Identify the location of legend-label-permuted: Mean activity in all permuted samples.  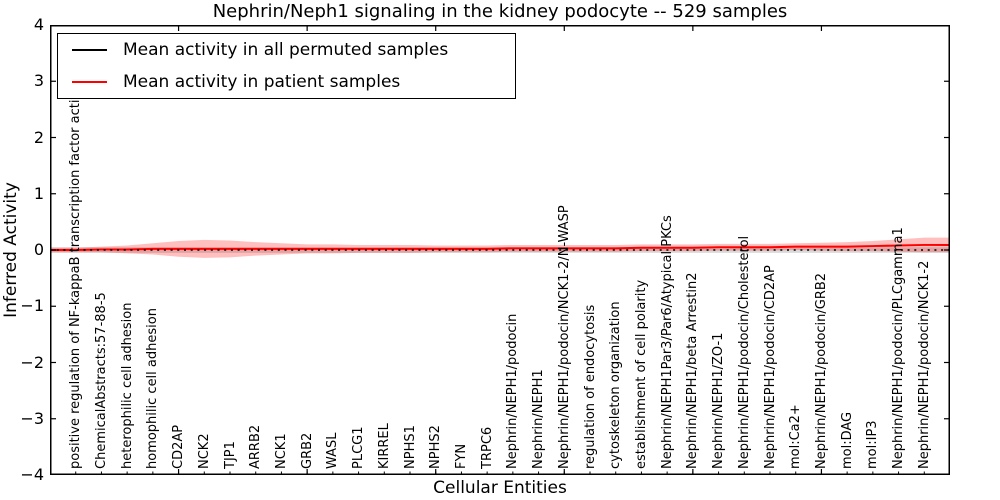
(286, 50).